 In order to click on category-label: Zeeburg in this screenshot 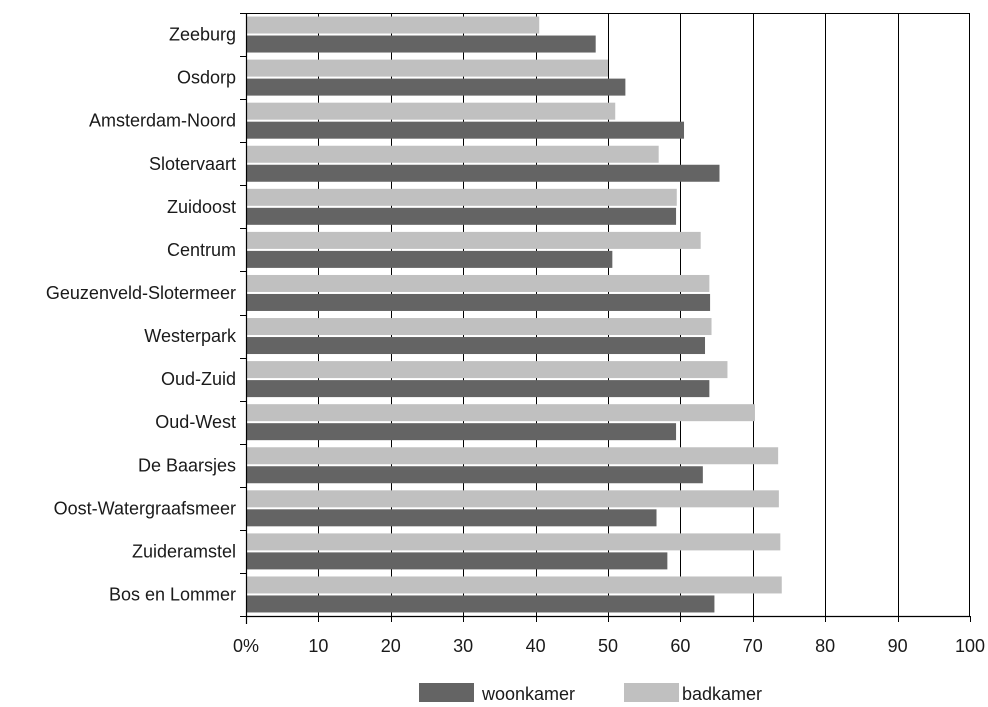, I will do `click(202, 35)`.